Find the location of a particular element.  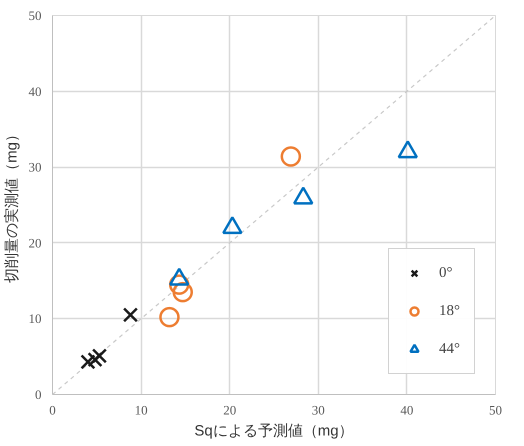

legend-label: 18° is located at coordinates (449, 311).